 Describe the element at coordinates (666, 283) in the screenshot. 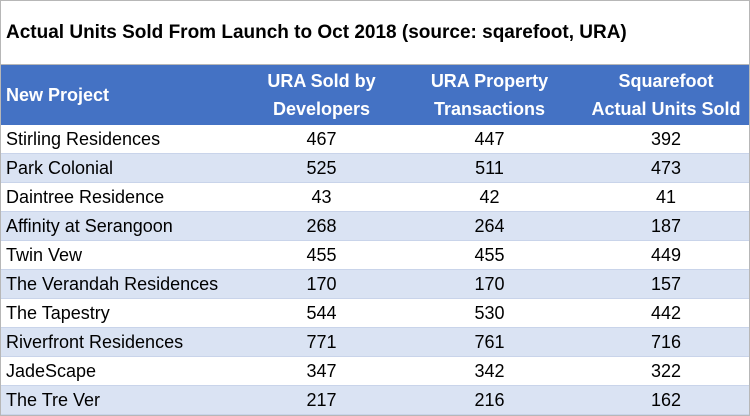

I see `cell-sqft: 157` at that location.